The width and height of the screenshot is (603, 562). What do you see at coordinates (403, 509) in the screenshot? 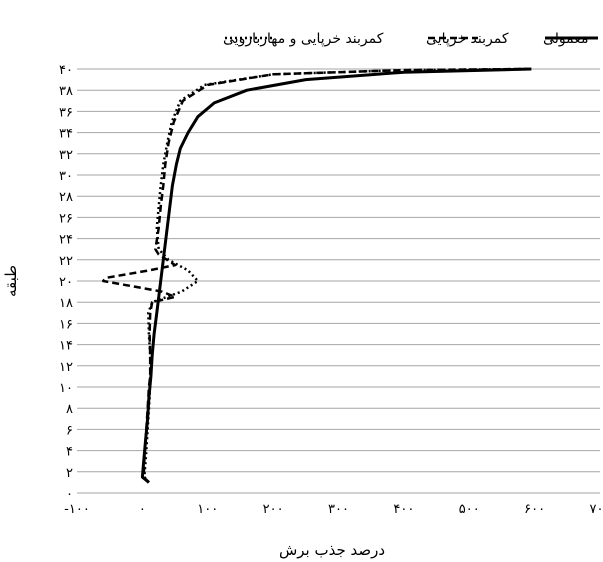
I see `x-tick-label-5: ۴۰۰` at bounding box center [403, 509].